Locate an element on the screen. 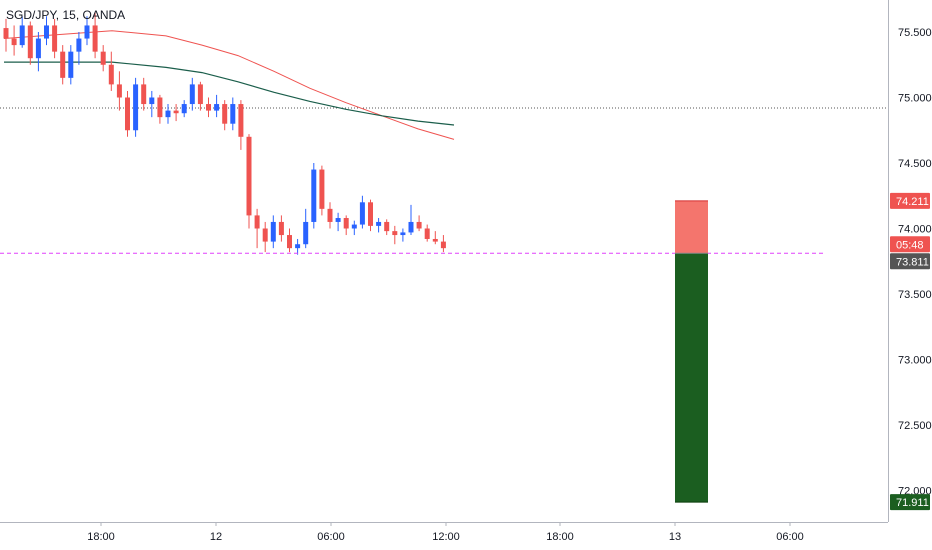  bar-timer-badge is located at coordinates (910, 244).